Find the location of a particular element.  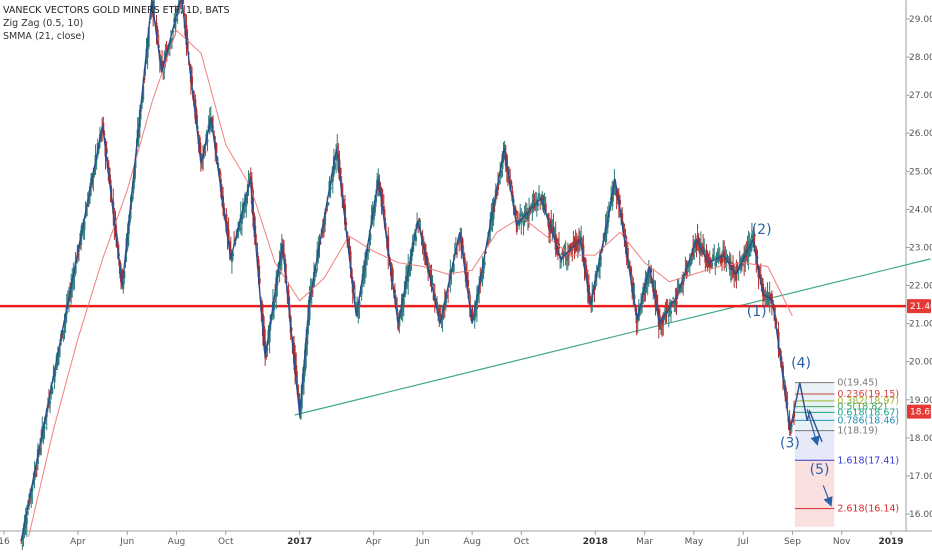

zigzag-indicator-label: Zig Zag (0.5, 10) is located at coordinates (43, 23).